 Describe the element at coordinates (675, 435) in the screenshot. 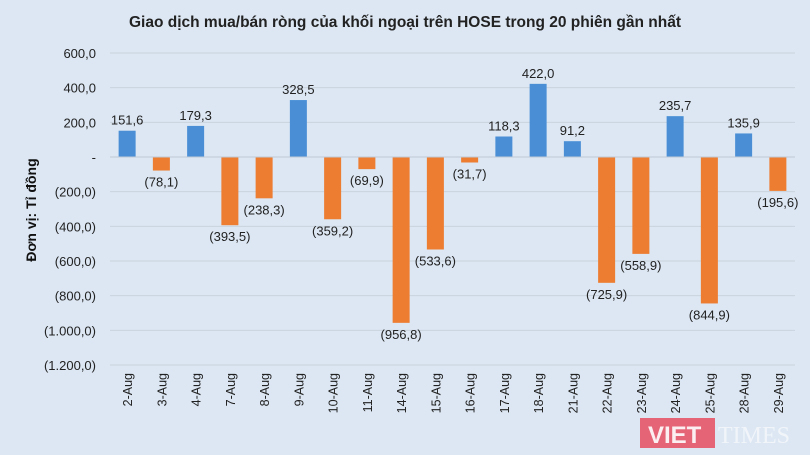

I see `svg-text: VIET` at that location.